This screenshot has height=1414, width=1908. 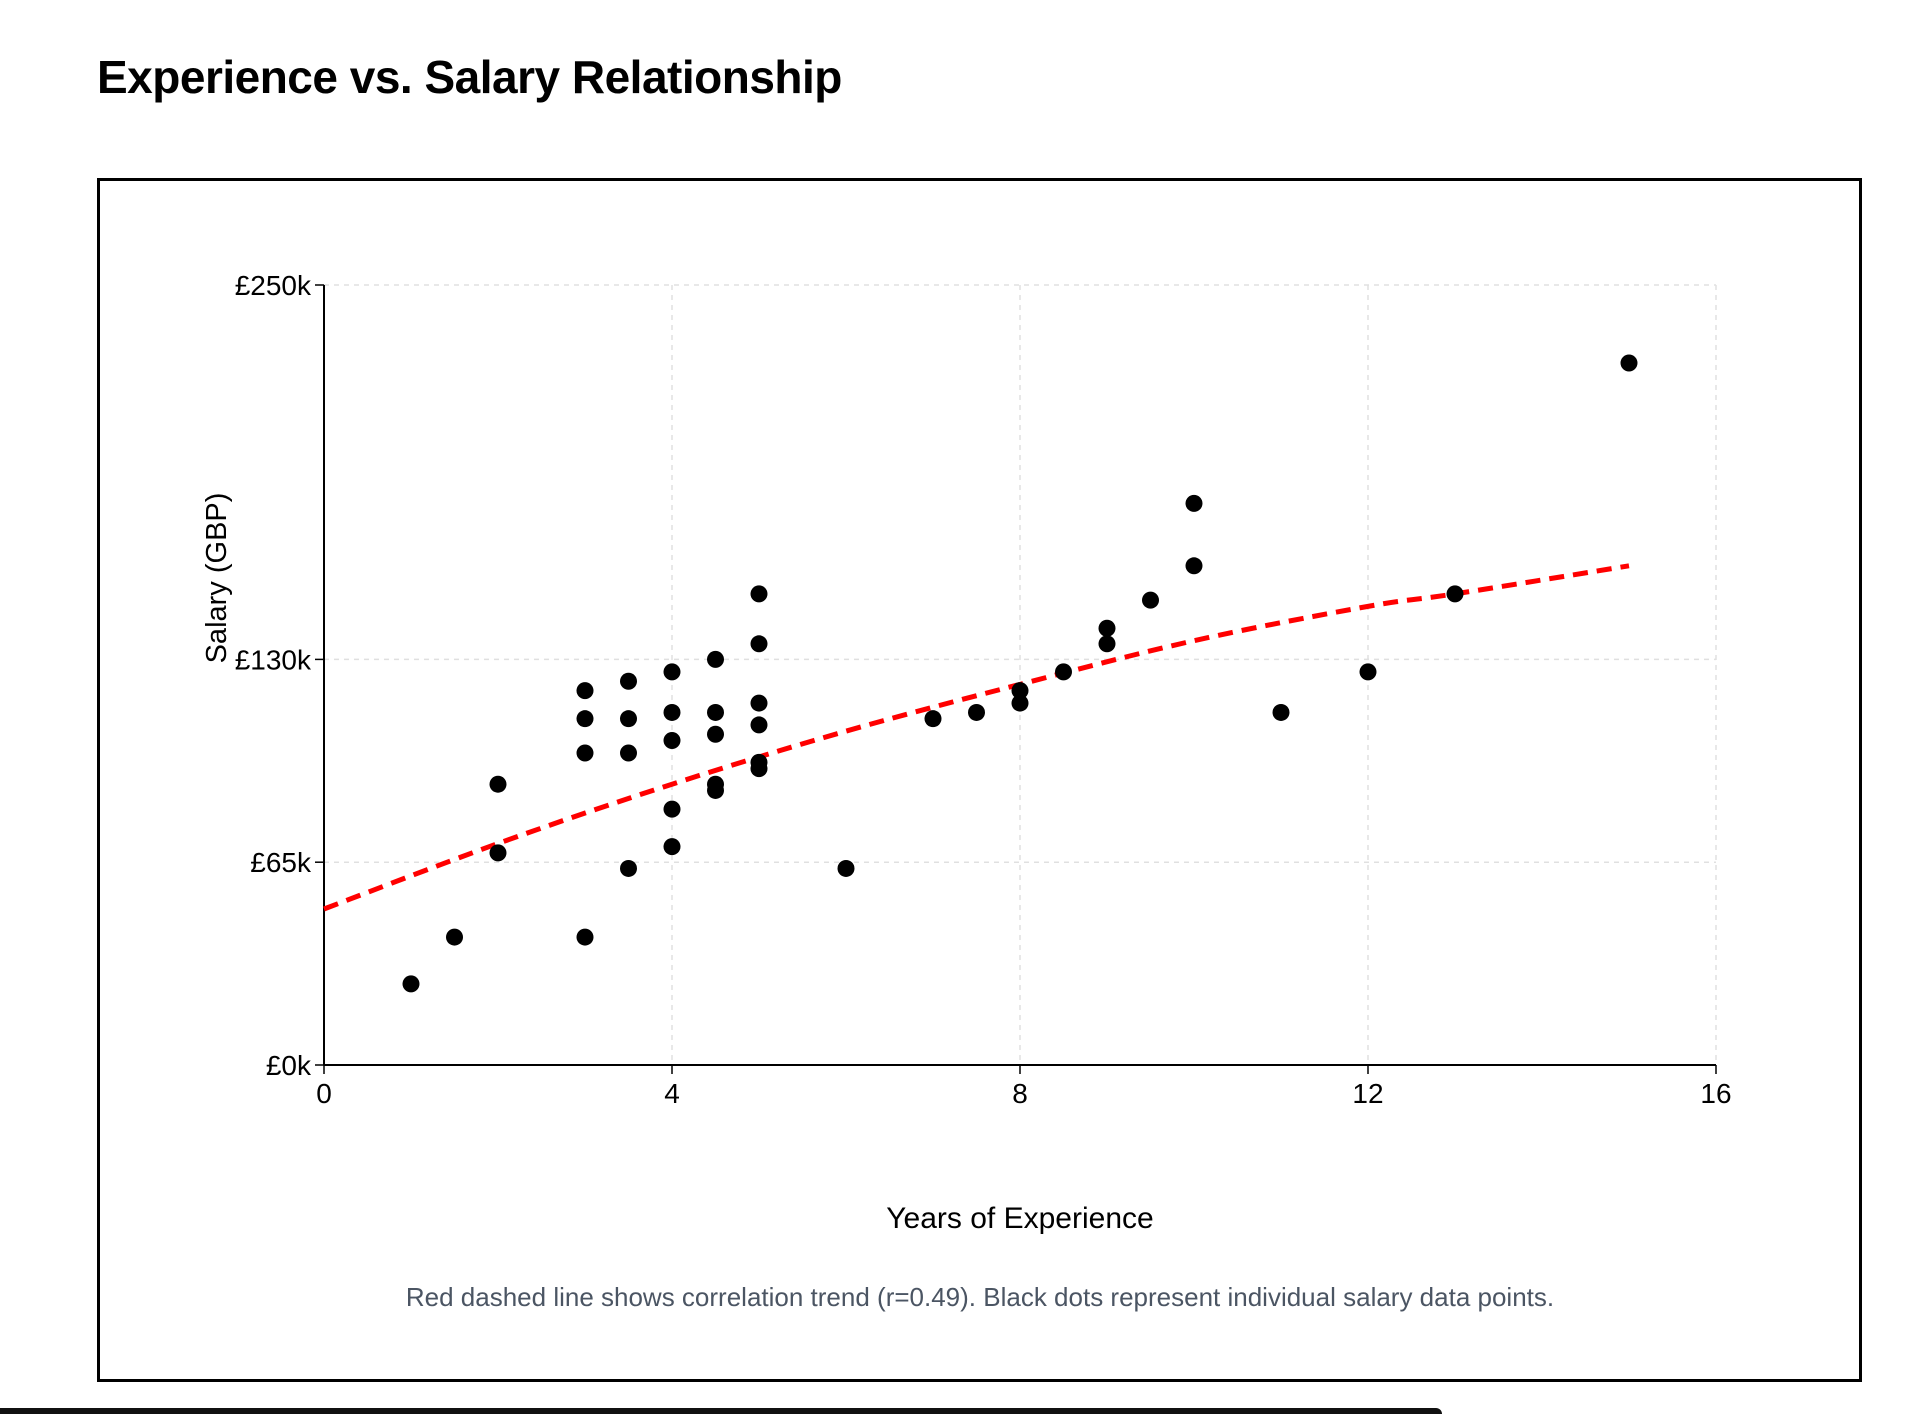 I want to click on y-tick-label: £65k, so click(x=281, y=862).